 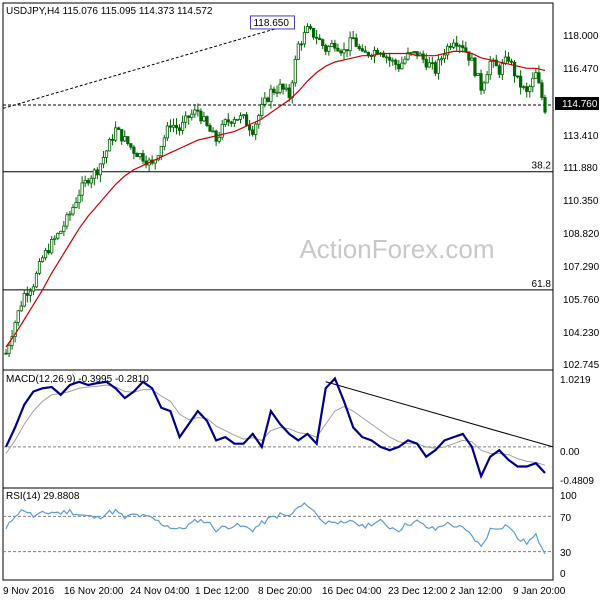 I want to click on price-tick: 108.820, so click(x=581, y=234).